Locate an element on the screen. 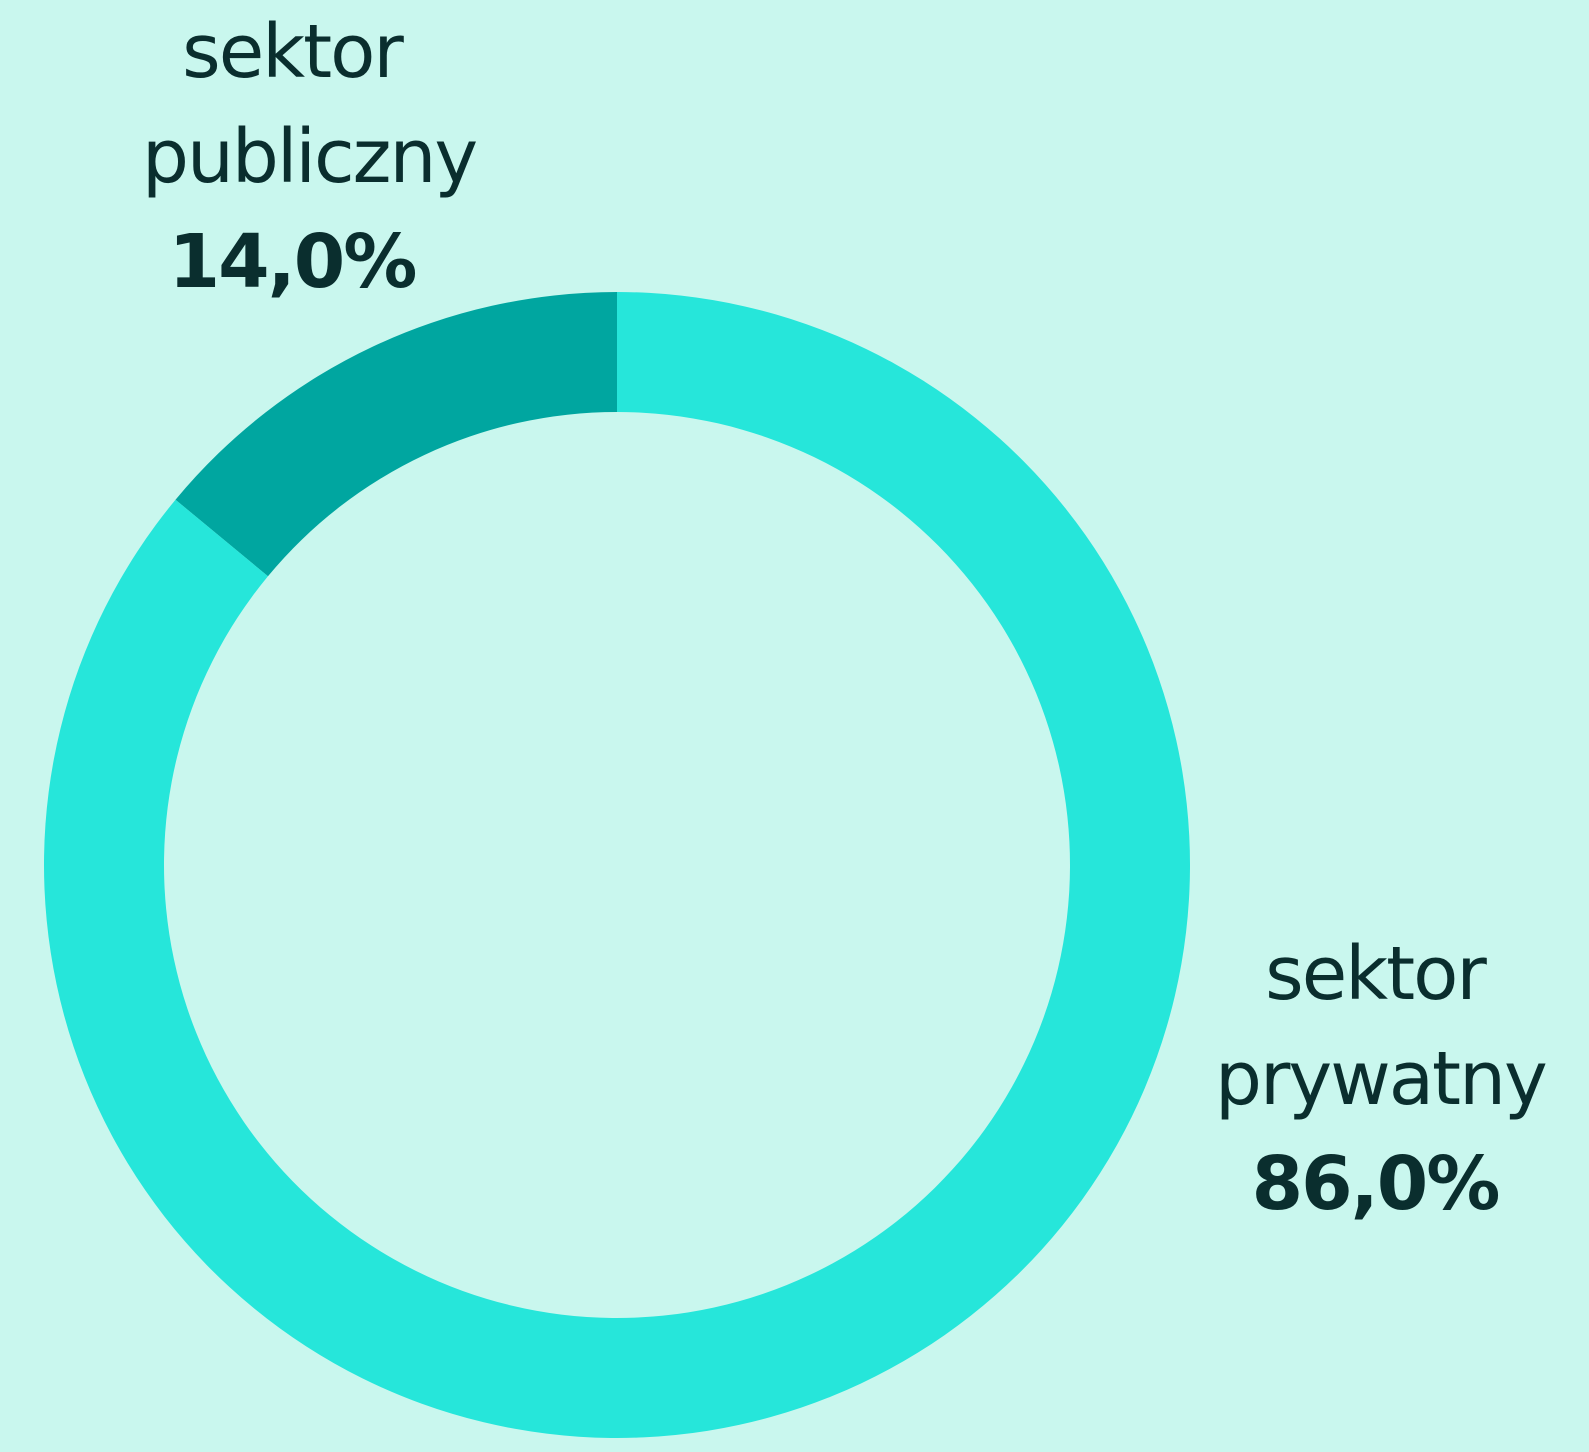  value-label: 14,0% is located at coordinates (293, 262).